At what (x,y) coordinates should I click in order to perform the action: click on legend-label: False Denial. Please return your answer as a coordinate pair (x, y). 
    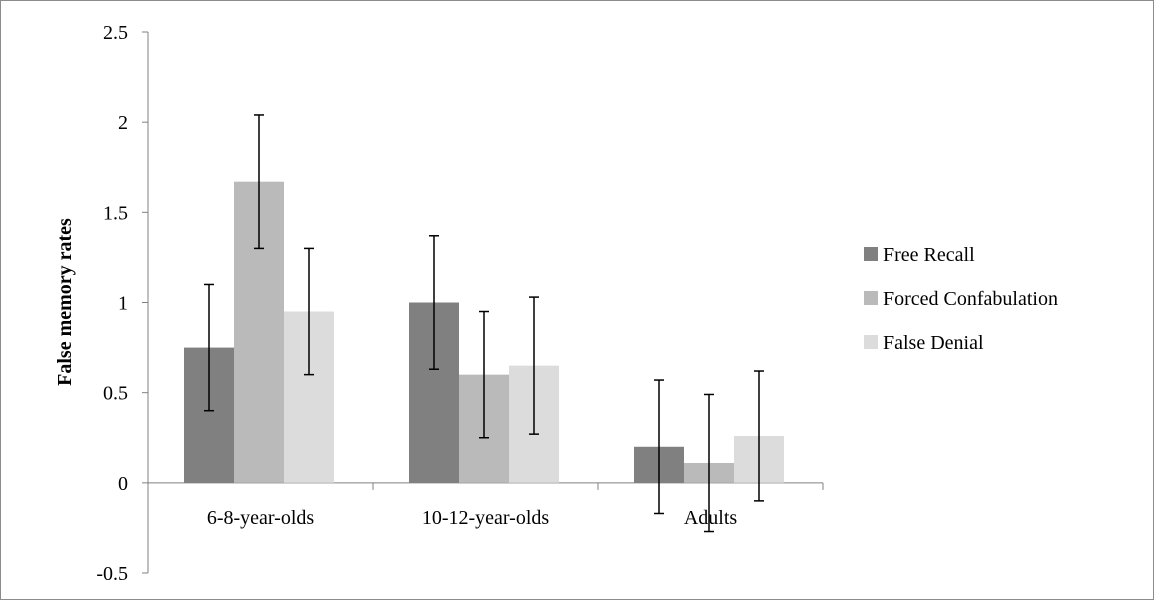
    Looking at the image, I should click on (933, 343).